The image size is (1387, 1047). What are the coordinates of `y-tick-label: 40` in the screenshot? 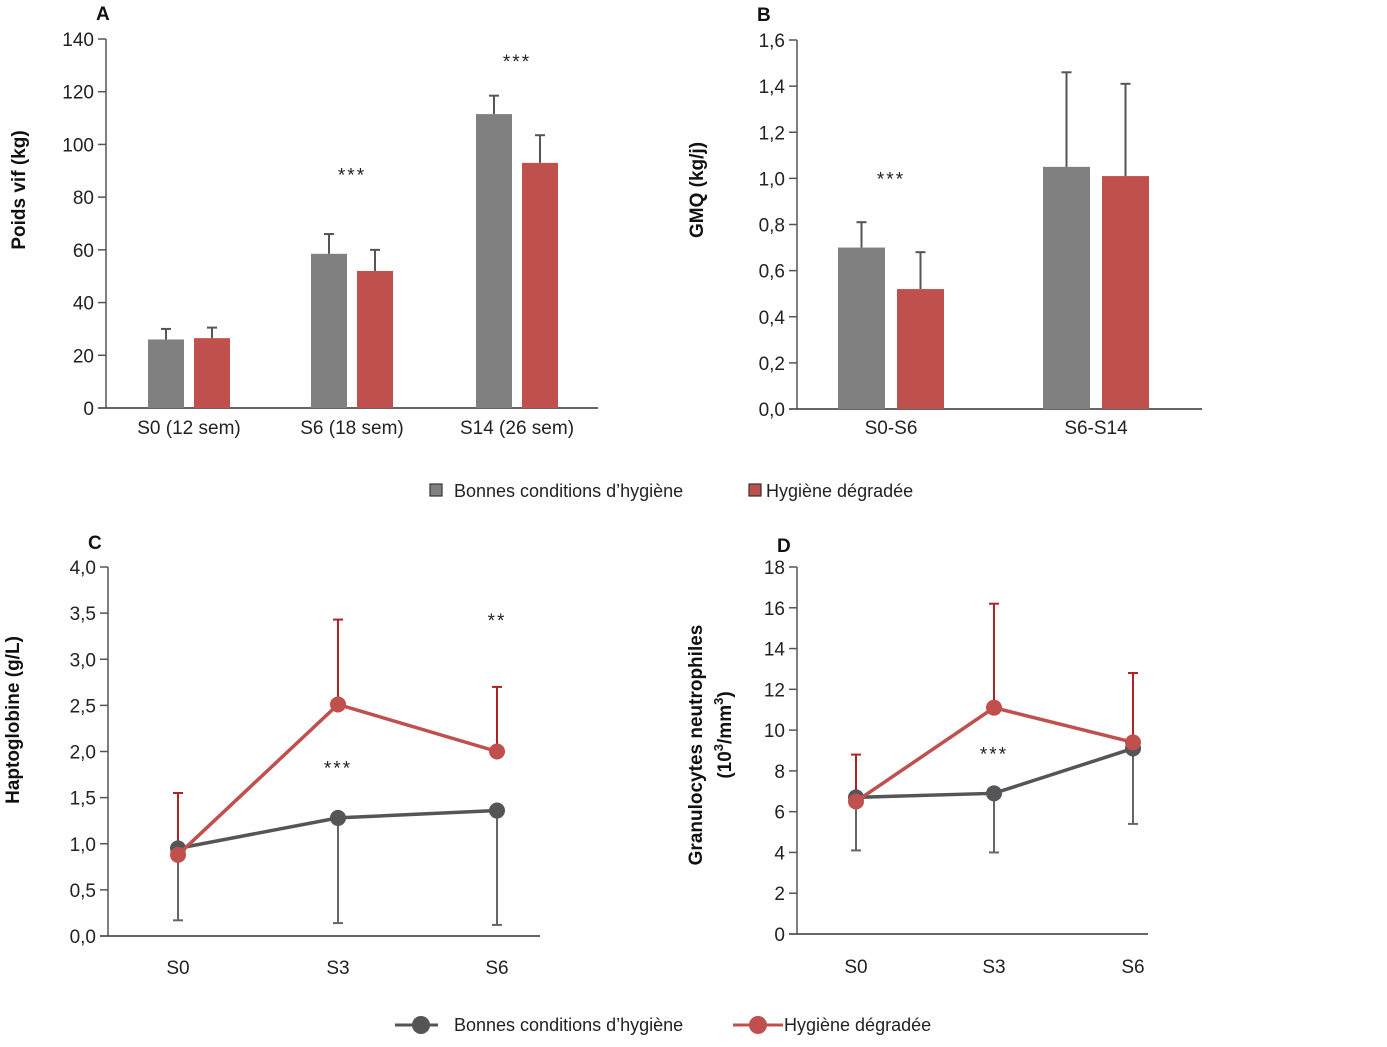 It's located at (83, 304).